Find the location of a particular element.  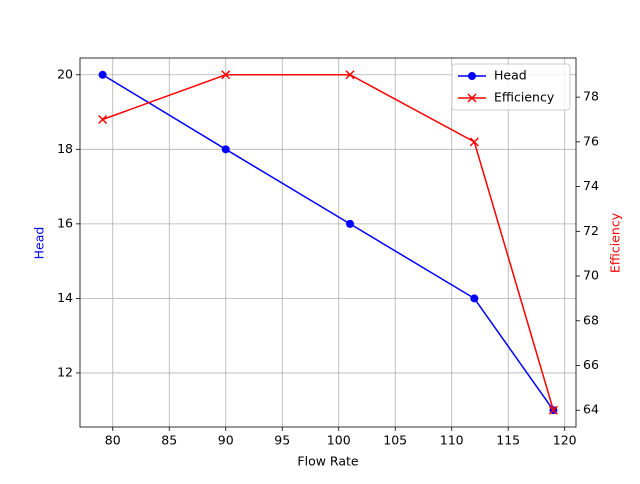

legend-label: Head is located at coordinates (510, 75).